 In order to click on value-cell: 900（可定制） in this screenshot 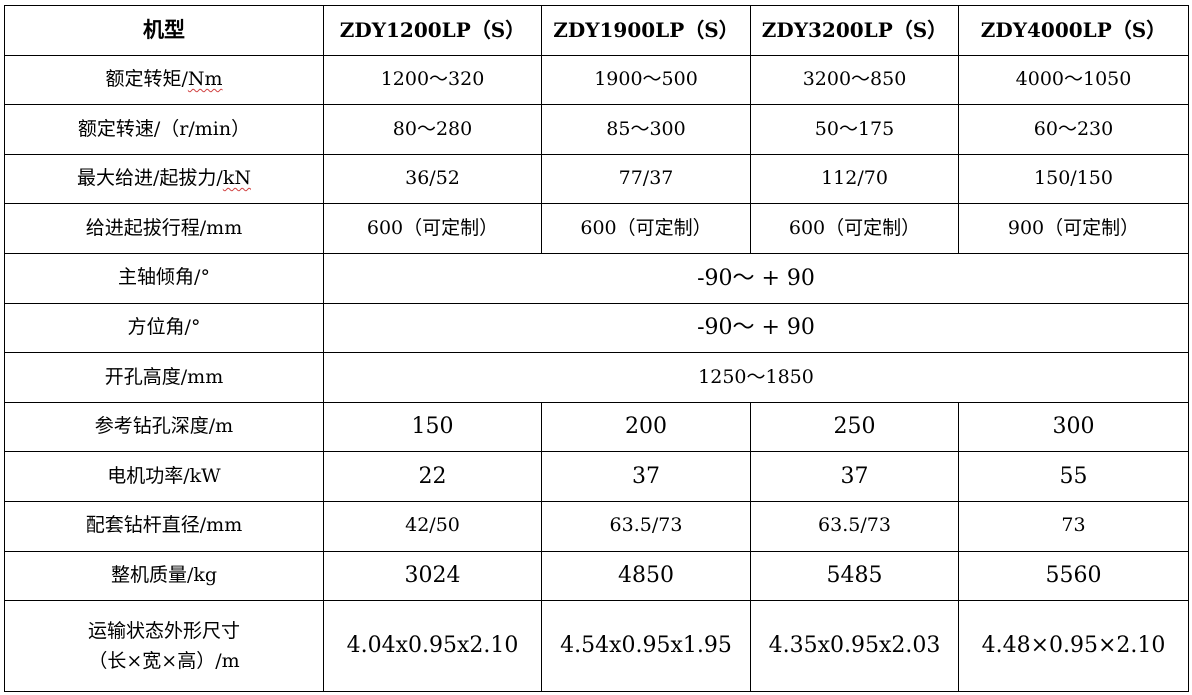, I will do `click(1073, 228)`.